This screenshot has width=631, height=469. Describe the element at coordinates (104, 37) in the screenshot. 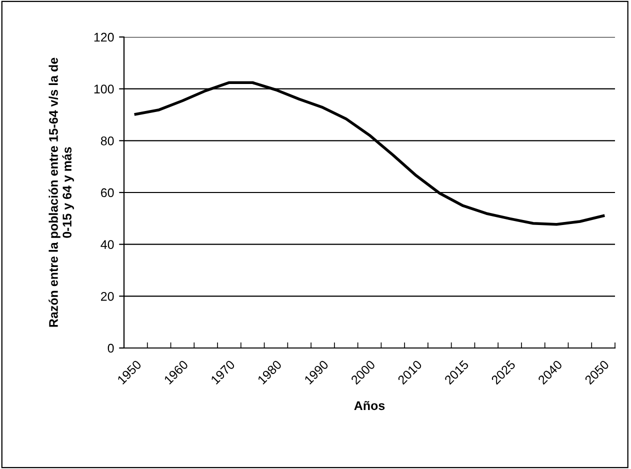

I see `y-tick-label: 120` at that location.